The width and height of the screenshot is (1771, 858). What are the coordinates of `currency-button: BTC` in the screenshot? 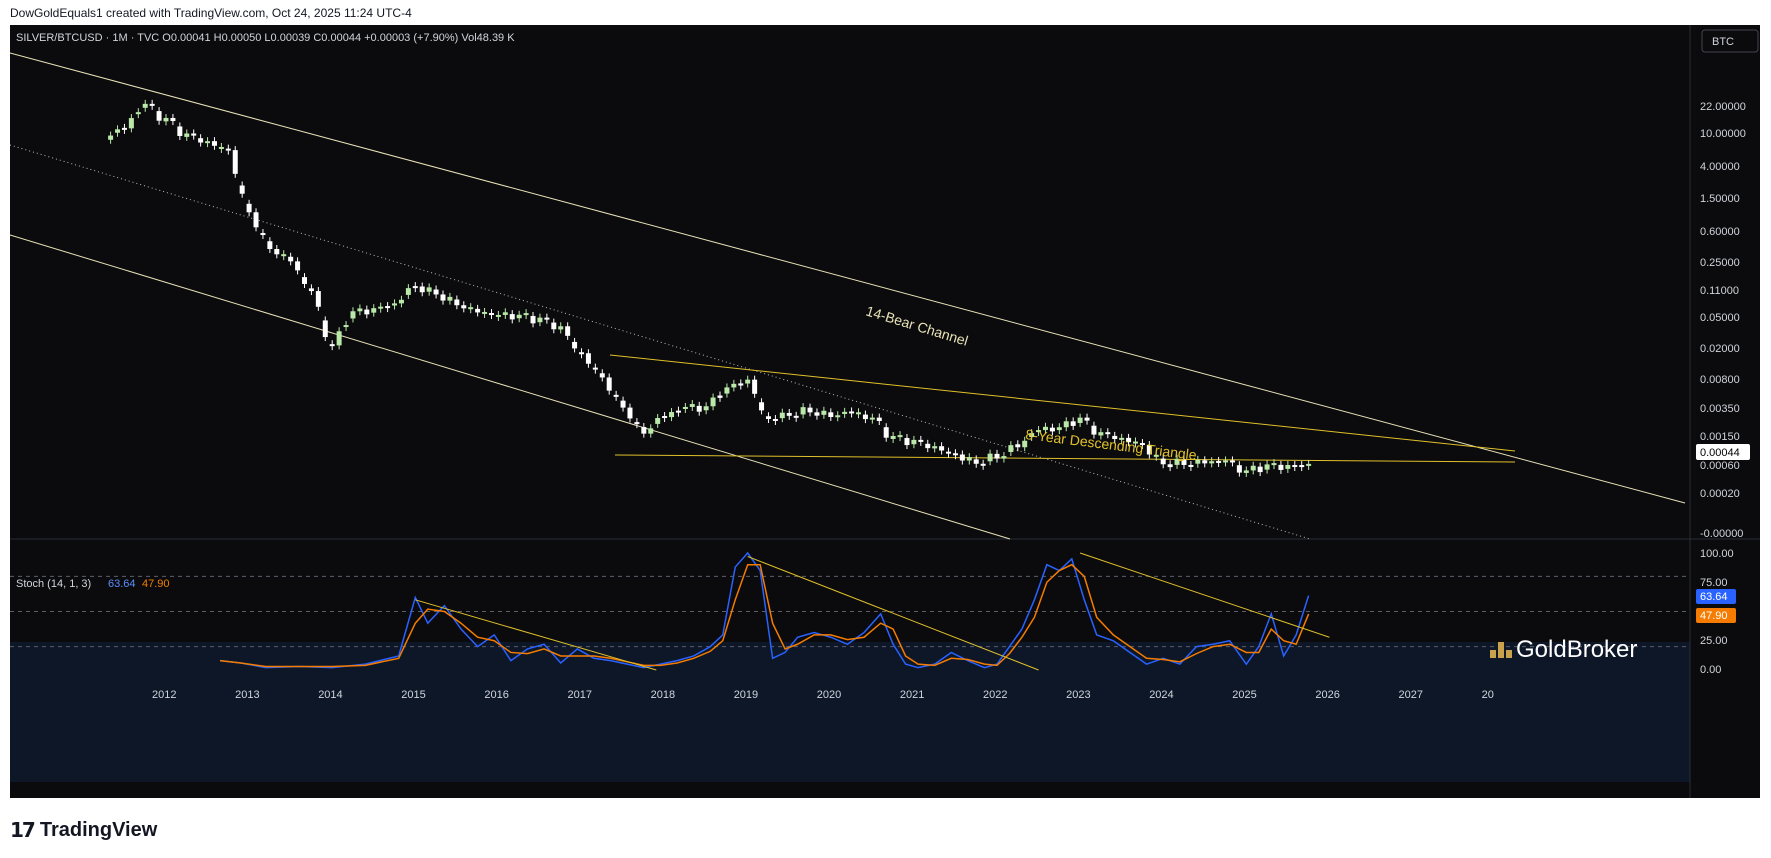 It's located at (1730, 41).